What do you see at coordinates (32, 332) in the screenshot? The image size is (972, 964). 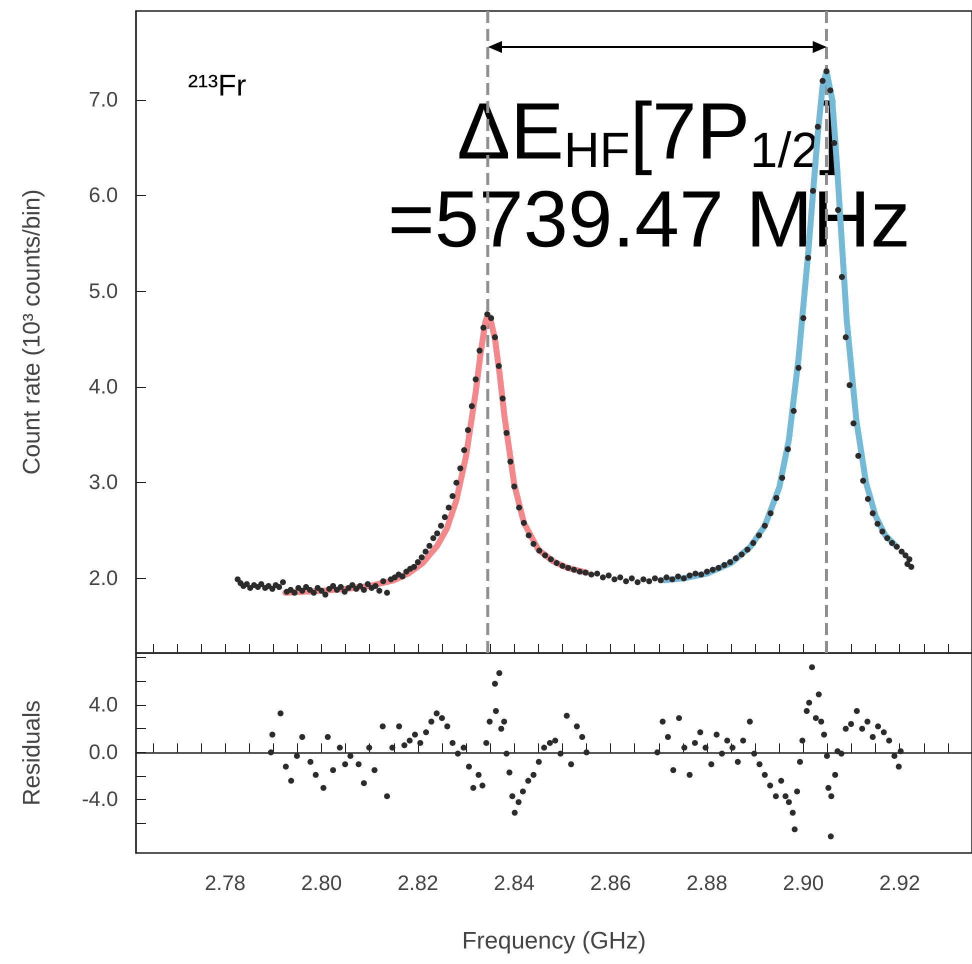 I see `y-axis-title: Count rate (10³ counts/bin)` at bounding box center [32, 332].